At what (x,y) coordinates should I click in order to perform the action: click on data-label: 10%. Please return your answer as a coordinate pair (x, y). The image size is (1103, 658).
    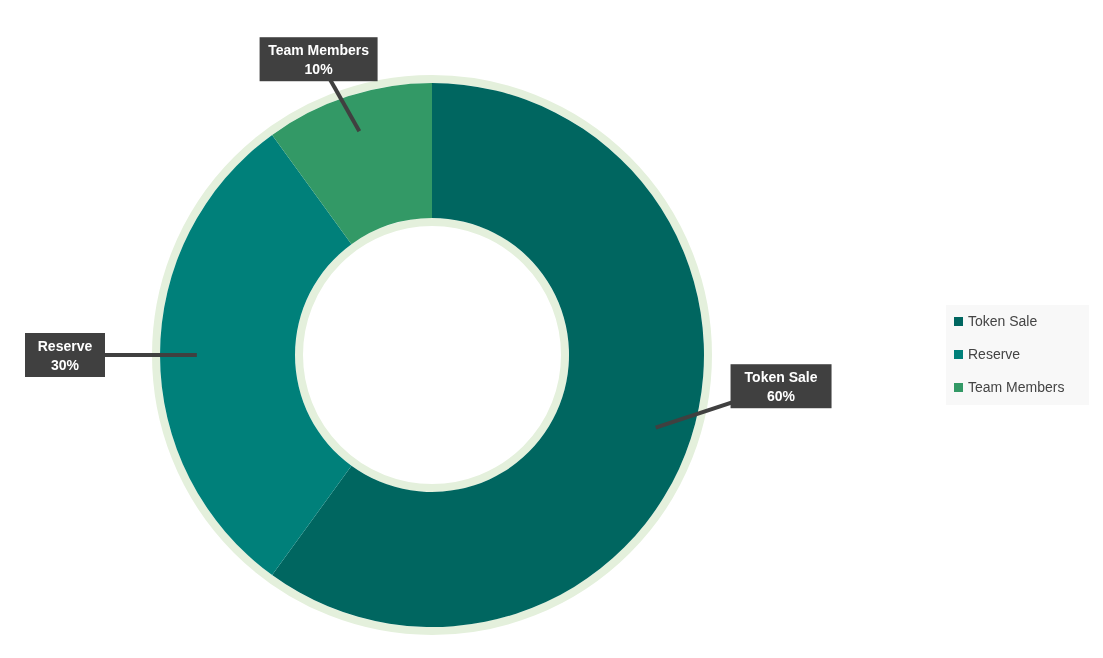
    Looking at the image, I should click on (319, 69).